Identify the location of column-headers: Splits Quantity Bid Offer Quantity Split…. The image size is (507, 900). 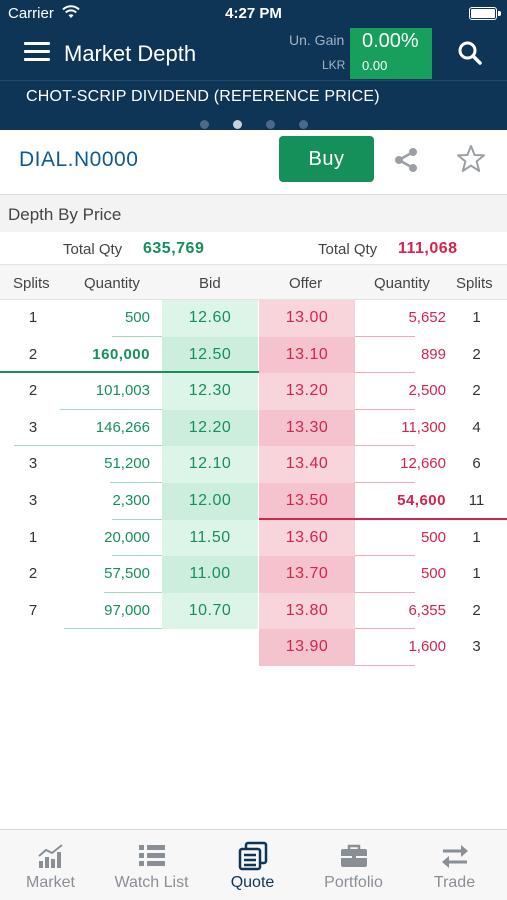
(253, 282).